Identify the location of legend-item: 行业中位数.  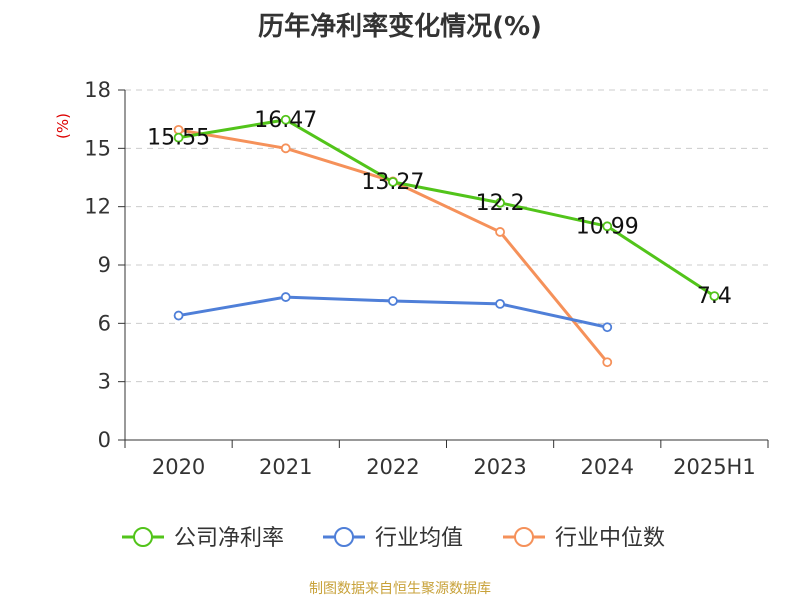
(584, 538).